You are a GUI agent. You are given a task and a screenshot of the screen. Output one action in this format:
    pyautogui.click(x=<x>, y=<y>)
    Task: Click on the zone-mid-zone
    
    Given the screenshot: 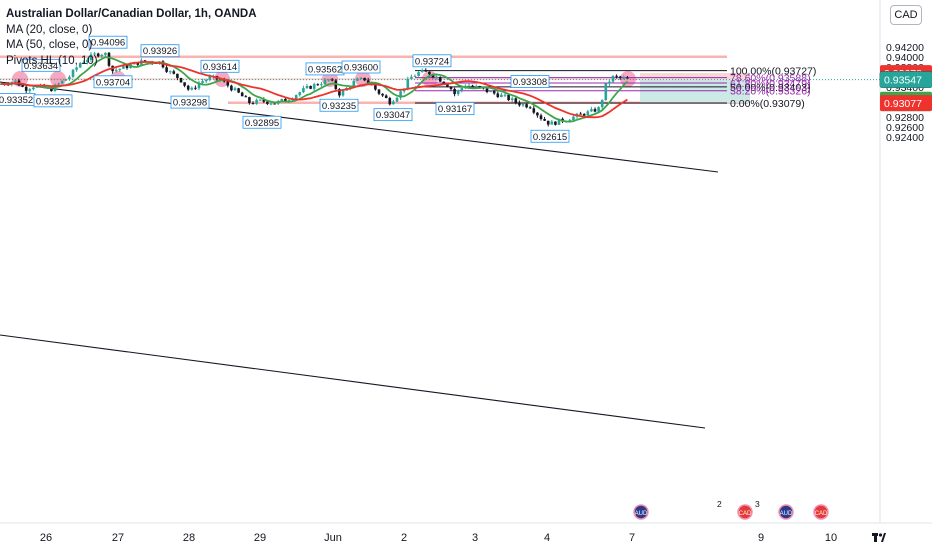 What is the action you would take?
    pyautogui.click(x=320, y=79)
    